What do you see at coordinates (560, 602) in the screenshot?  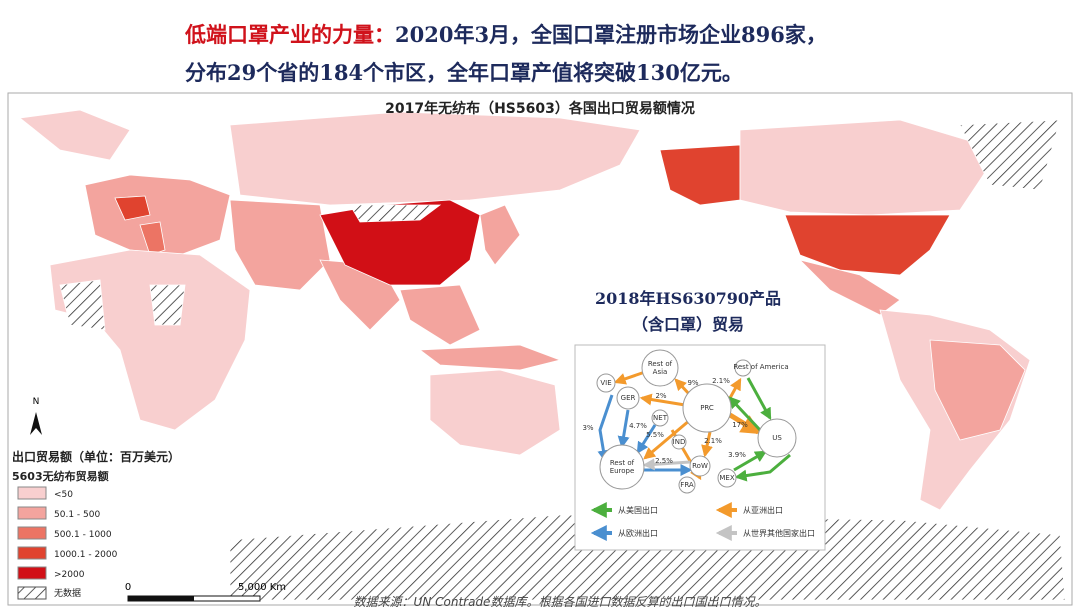 I see `source-note: 数据来源：UN Contrade数据库。根据各国进口数据反算的出口国出口情况。` at bounding box center [560, 602].